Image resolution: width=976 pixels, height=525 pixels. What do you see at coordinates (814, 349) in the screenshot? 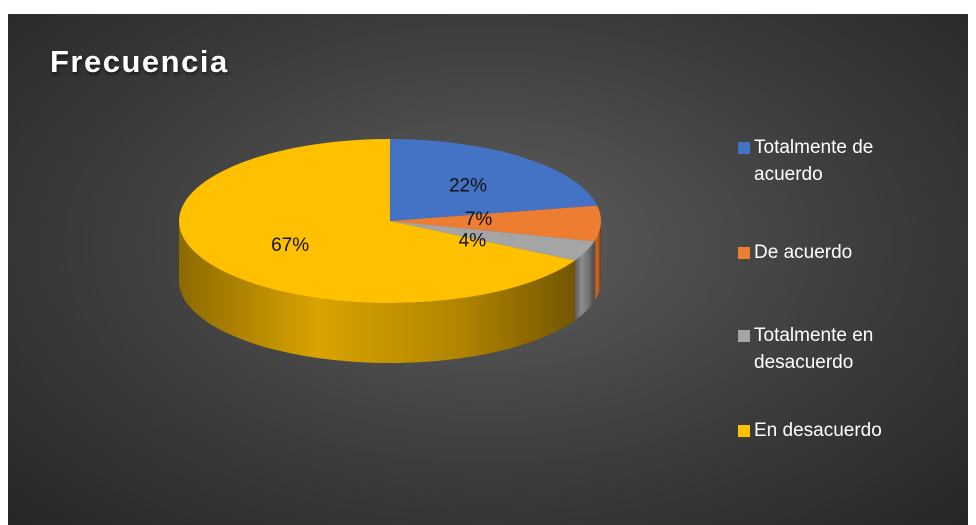
I see `legend-label: Totalmente en desacuerdo` at bounding box center [814, 349].